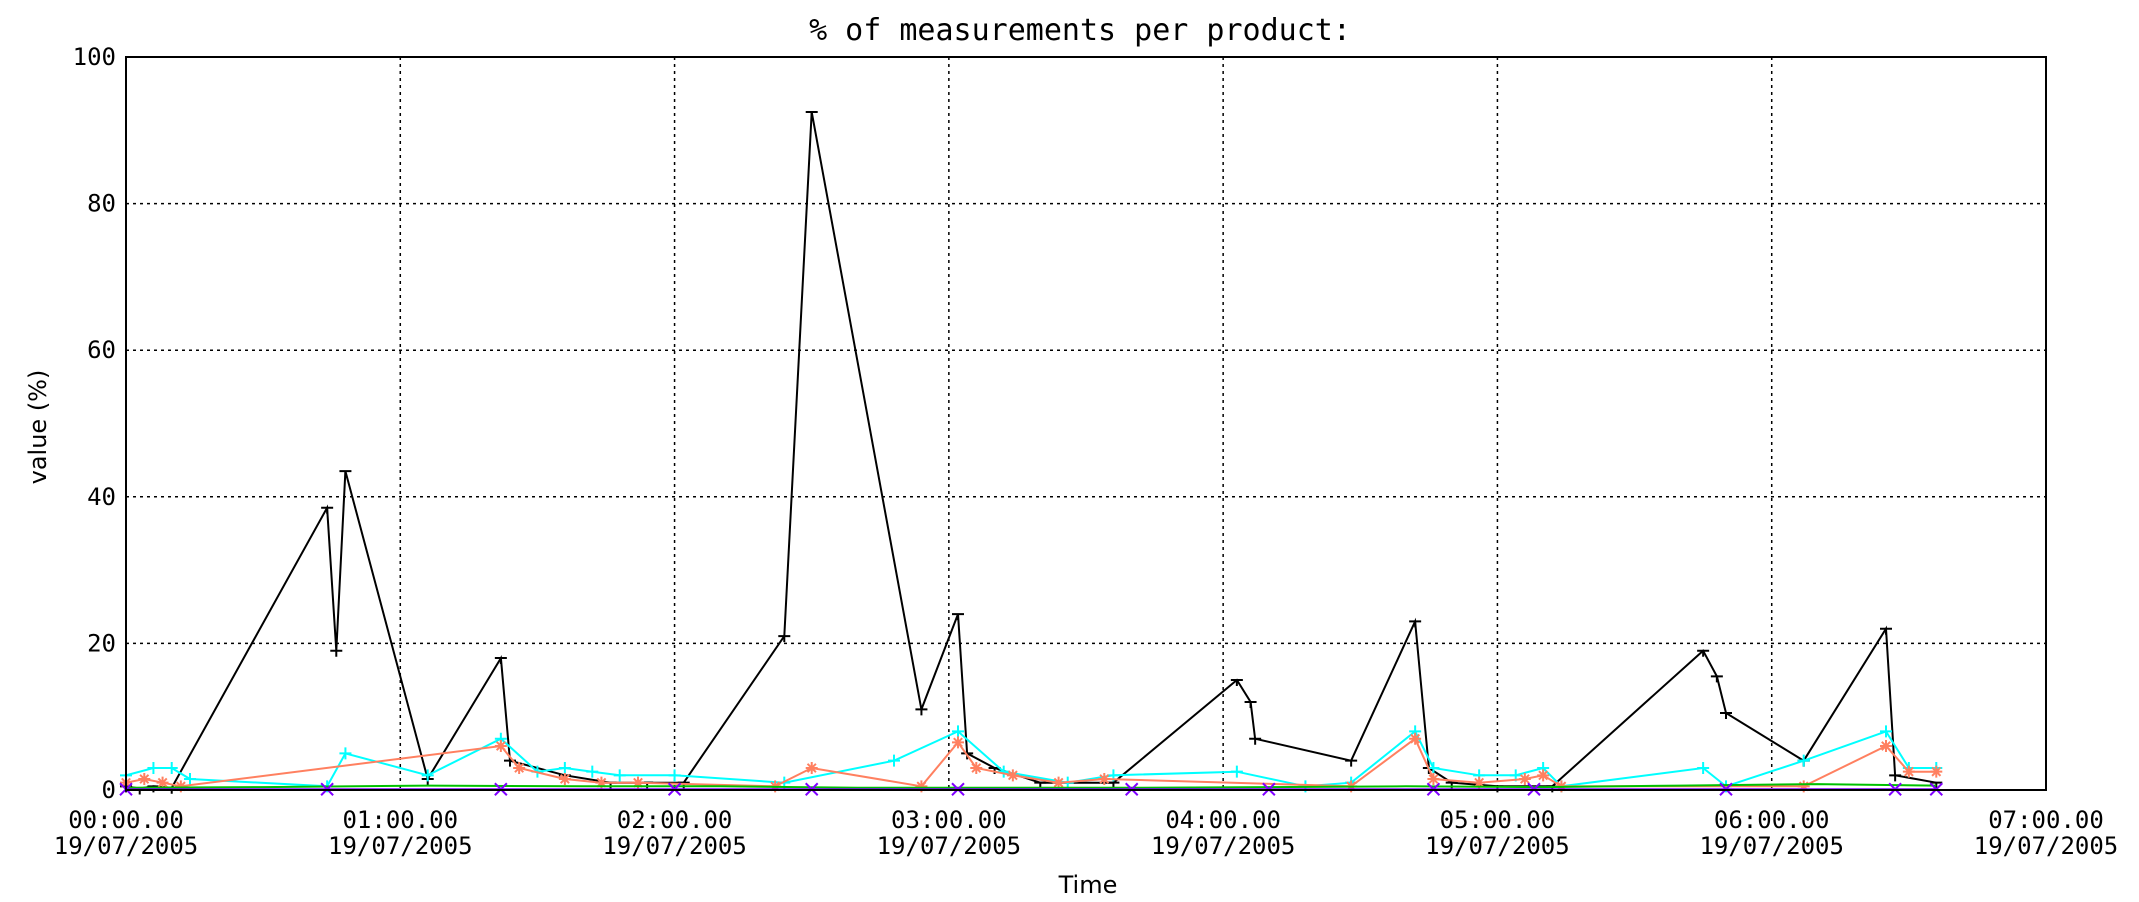 The image size is (2139, 902). I want to click on x-tick-time: 03:00.00, so click(949, 820).